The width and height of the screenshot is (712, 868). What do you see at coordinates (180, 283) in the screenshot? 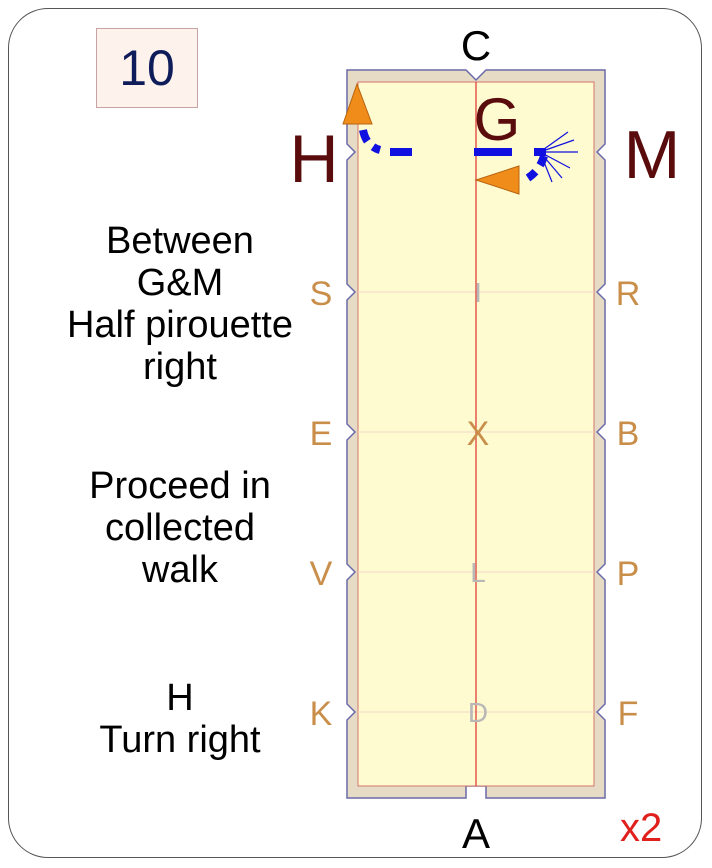
I see `instruction-line: G&M` at bounding box center [180, 283].